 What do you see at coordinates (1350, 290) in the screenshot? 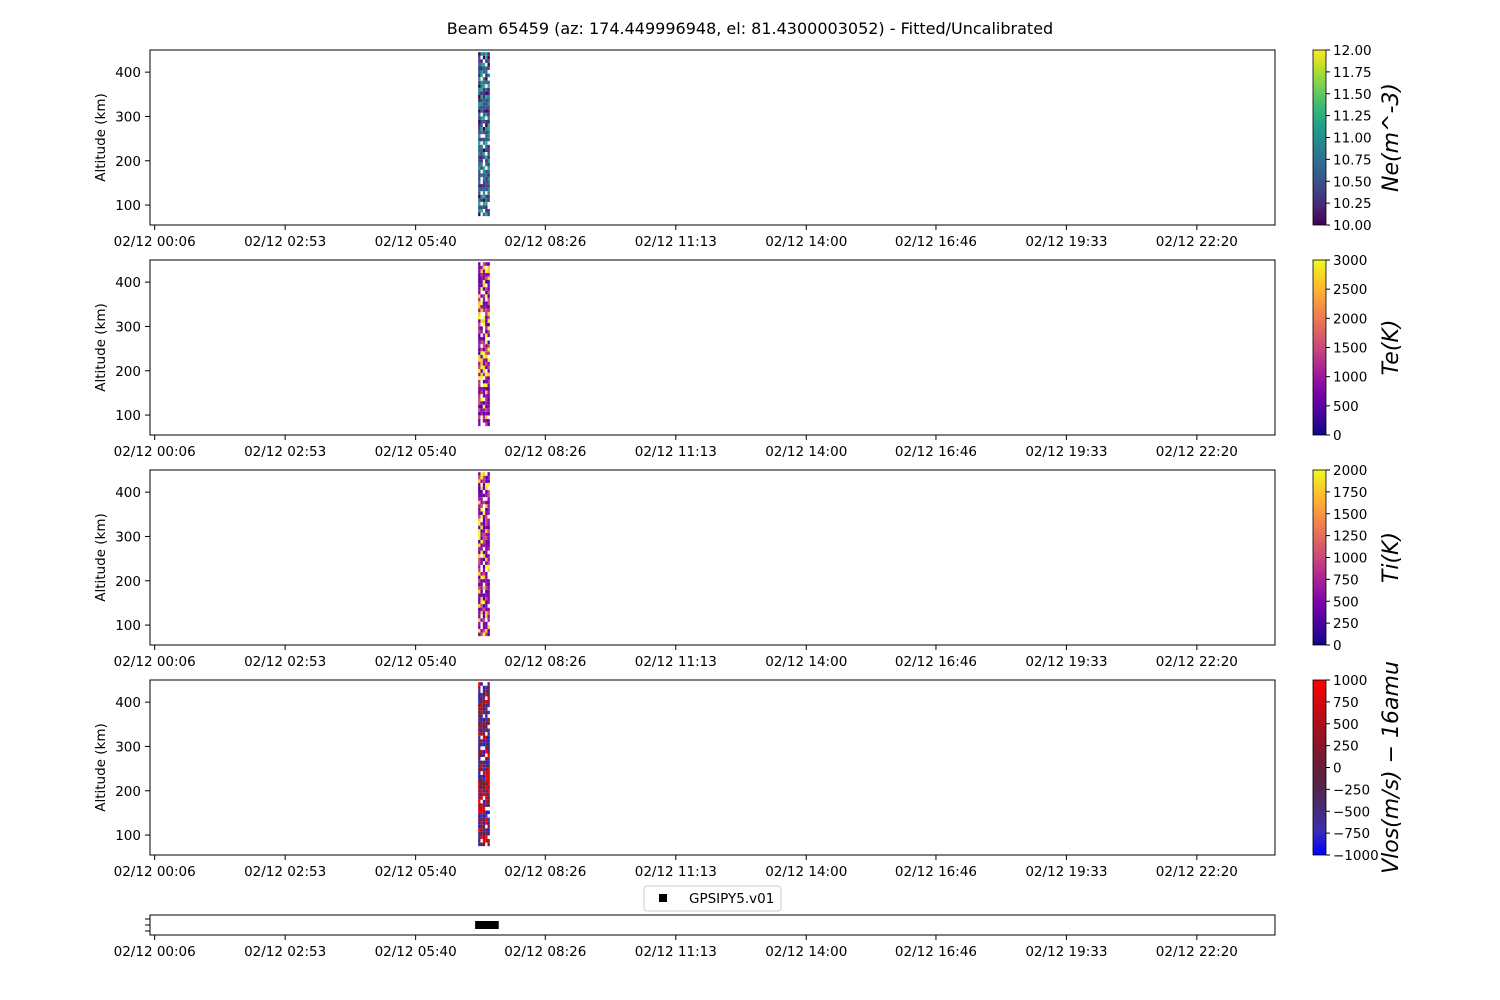
I see `colorbar-tick-label: 2500` at bounding box center [1350, 290].